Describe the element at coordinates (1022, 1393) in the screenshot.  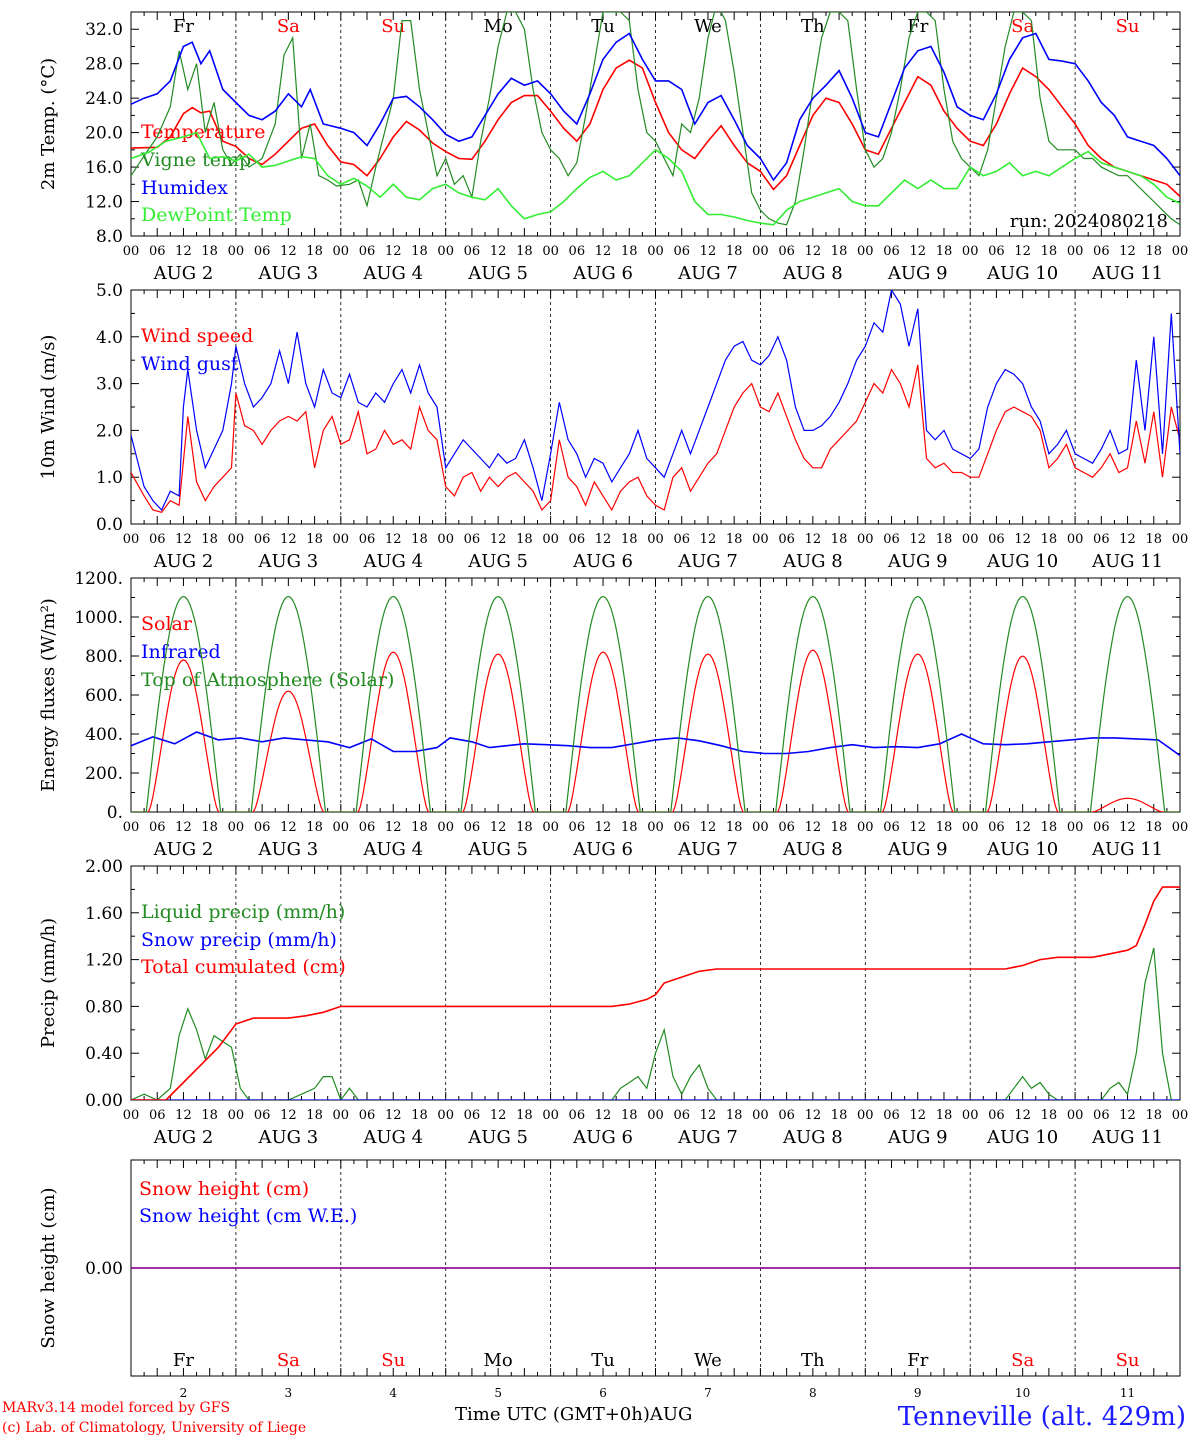
I see `date-number: 10` at that location.